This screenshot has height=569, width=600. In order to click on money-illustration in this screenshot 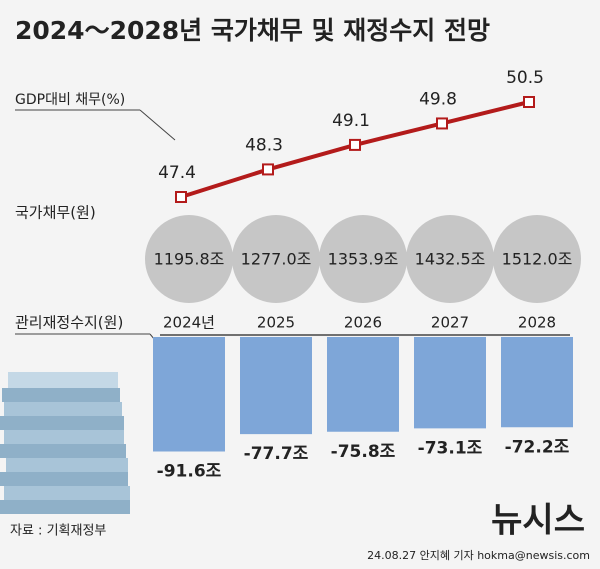, I will do `click(65, 443)`.